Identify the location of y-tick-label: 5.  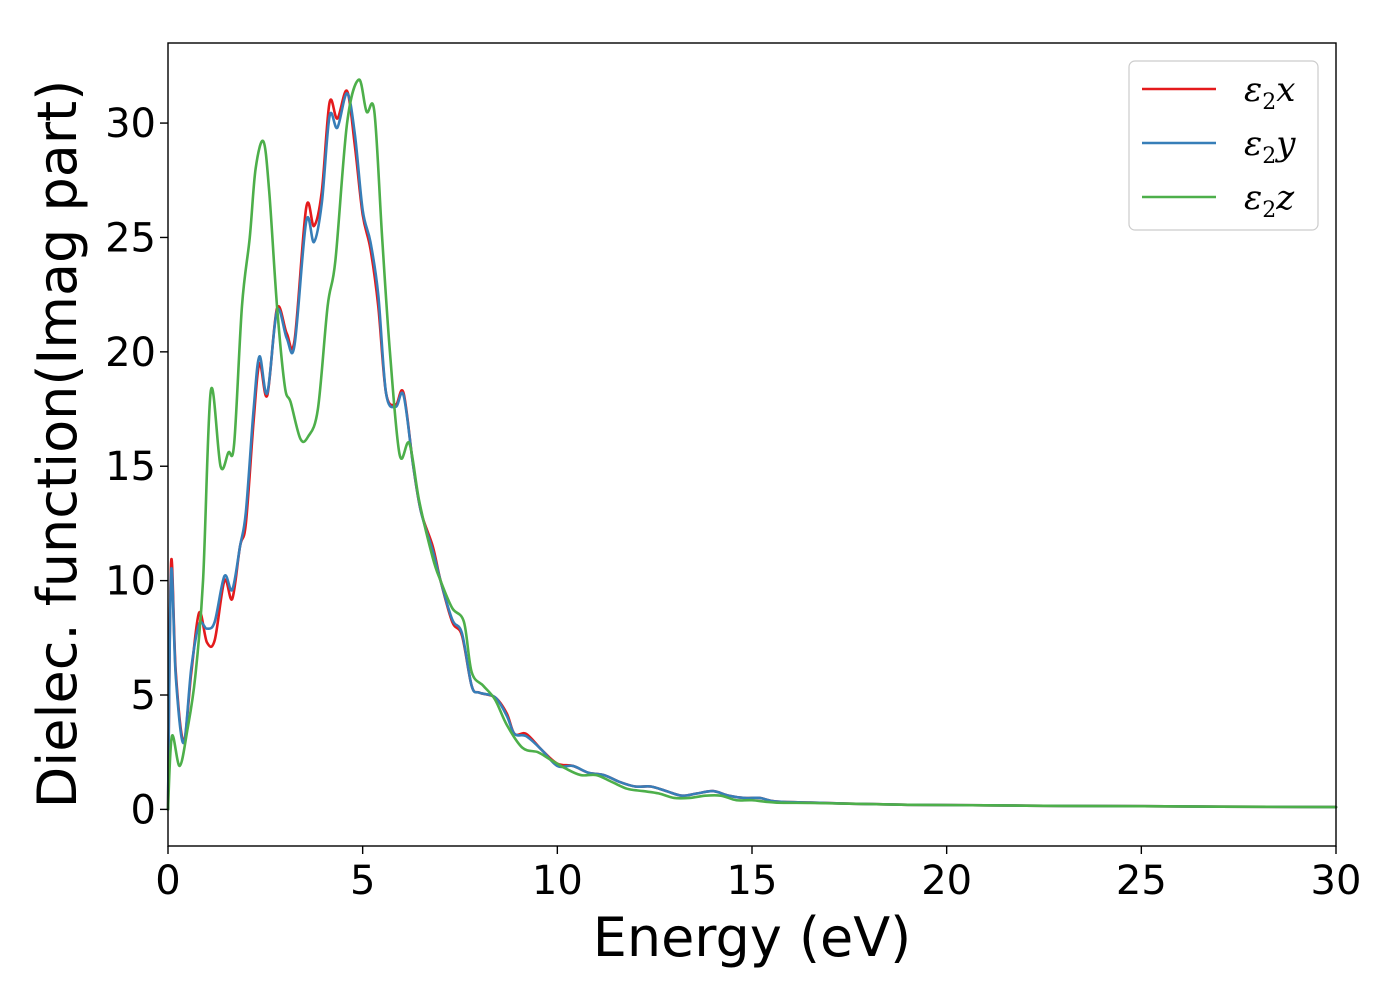
(143, 696).